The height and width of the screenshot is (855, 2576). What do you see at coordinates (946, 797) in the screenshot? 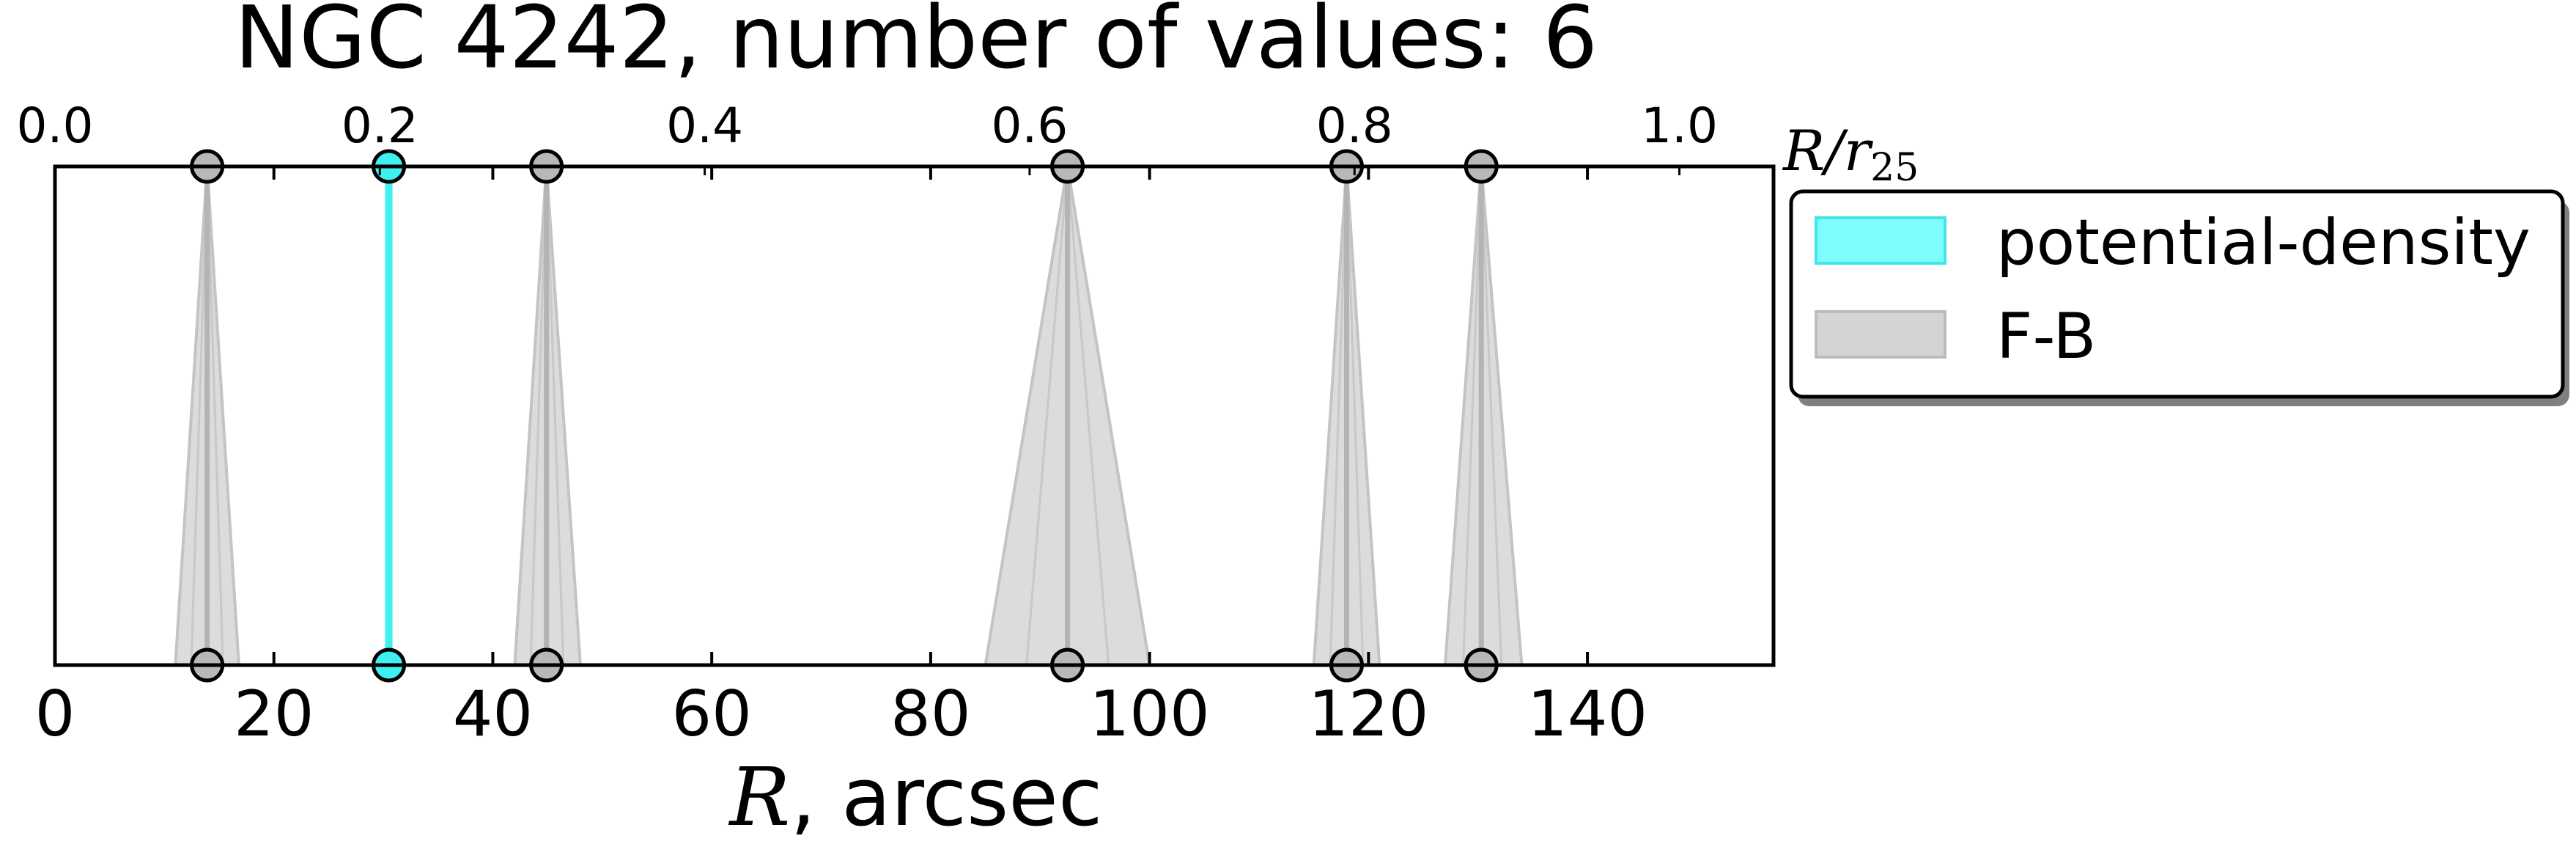
I see `x-axis-label-unit: , arcsec` at bounding box center [946, 797].